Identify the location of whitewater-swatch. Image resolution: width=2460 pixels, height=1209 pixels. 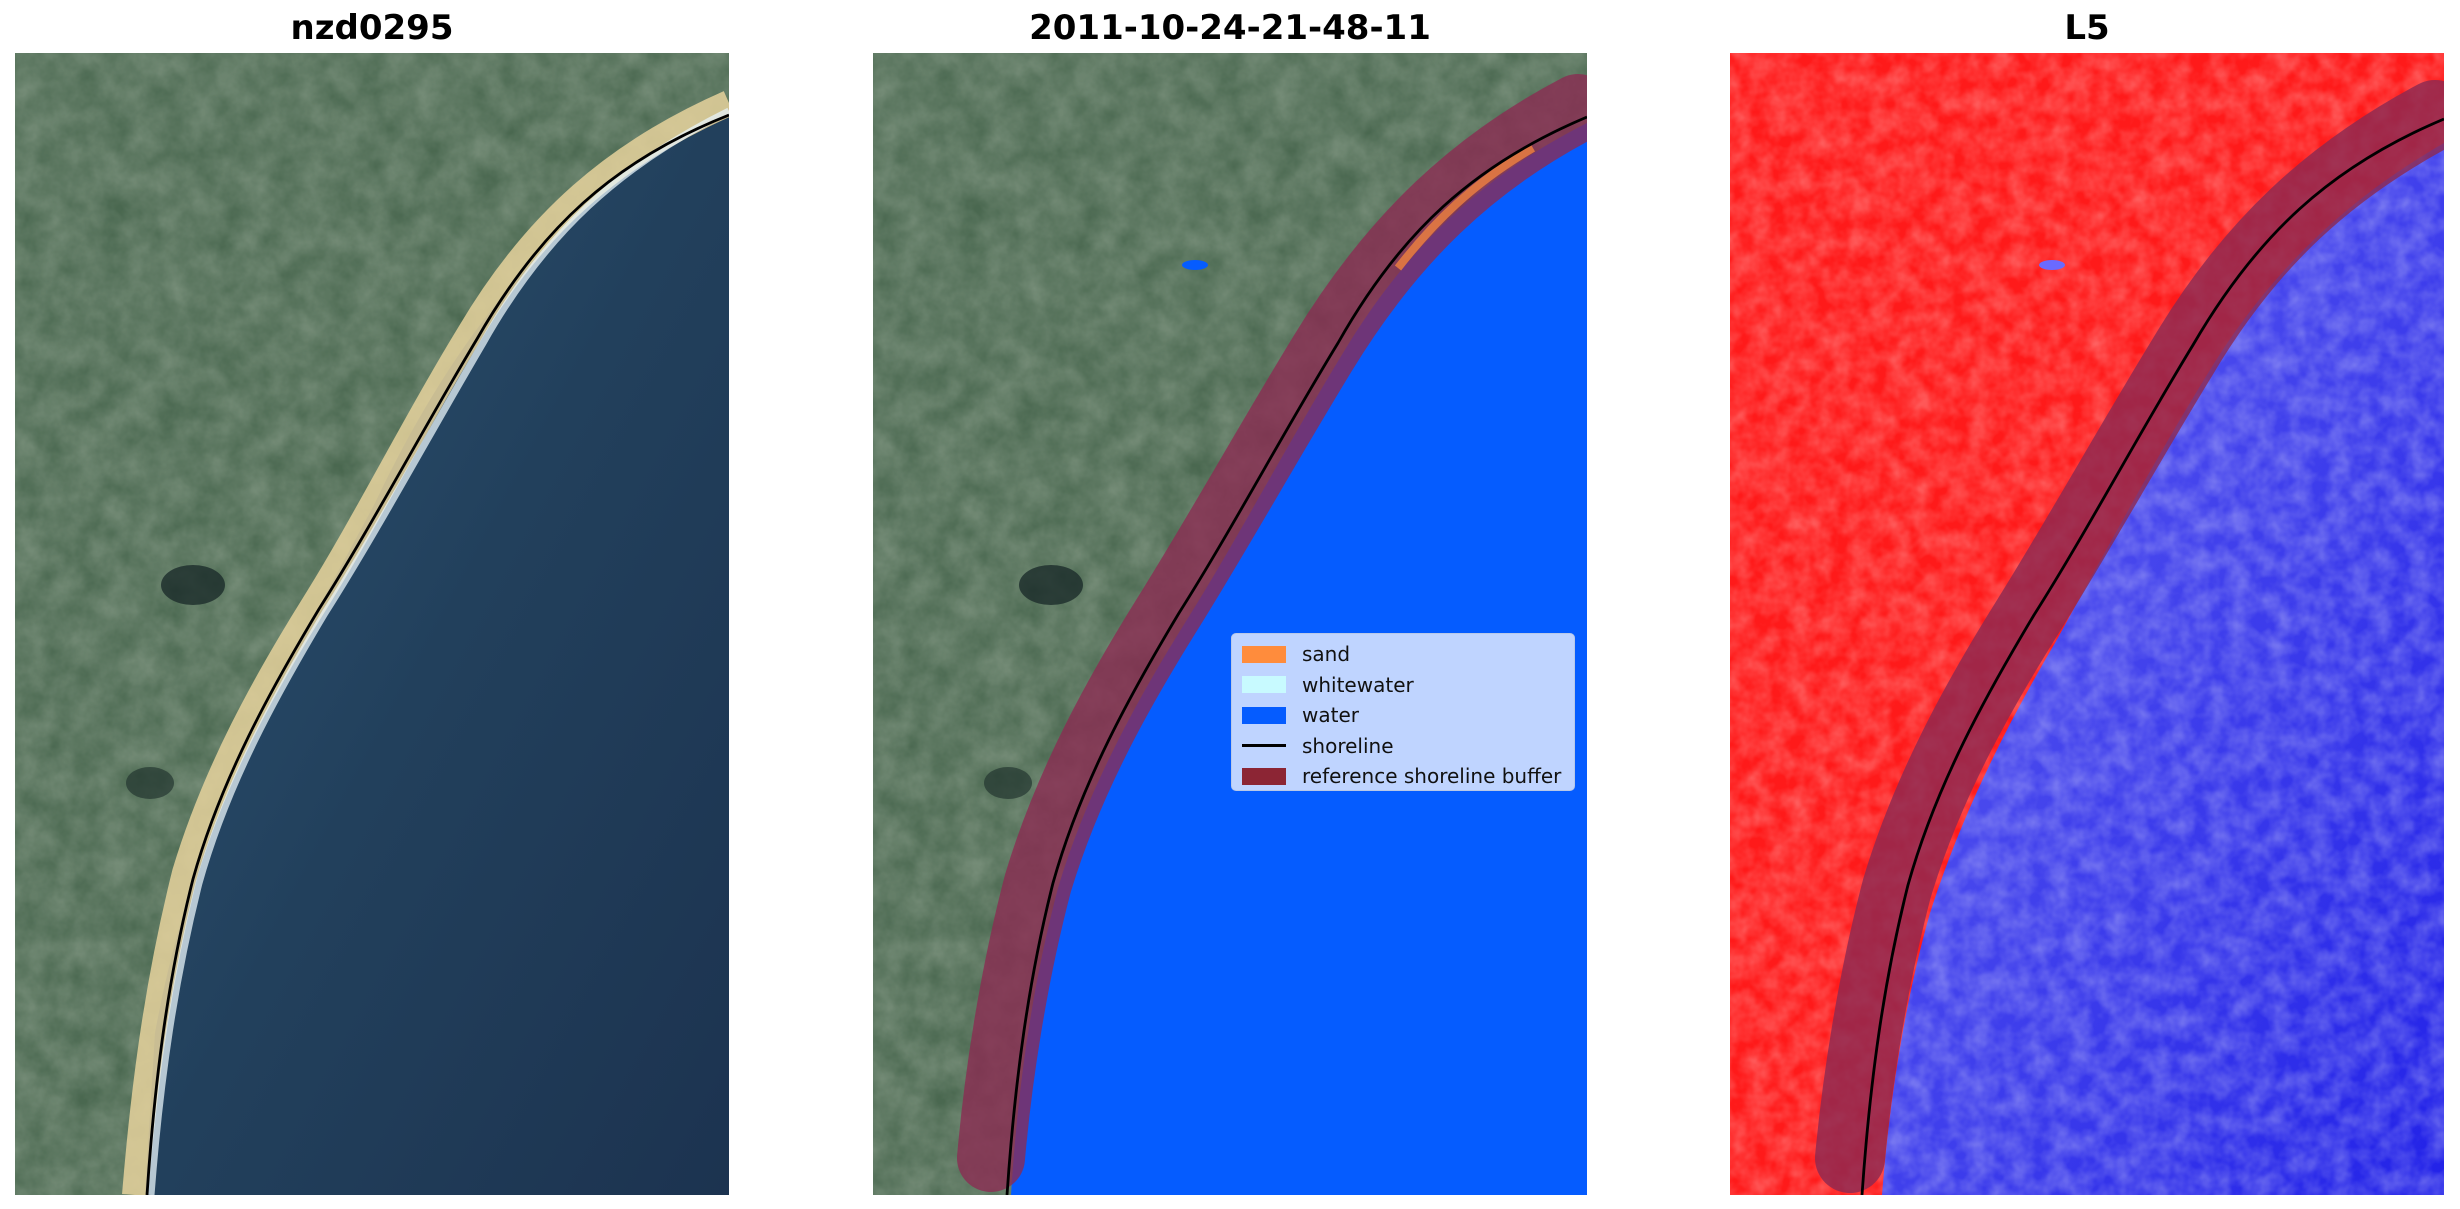
(1264, 685).